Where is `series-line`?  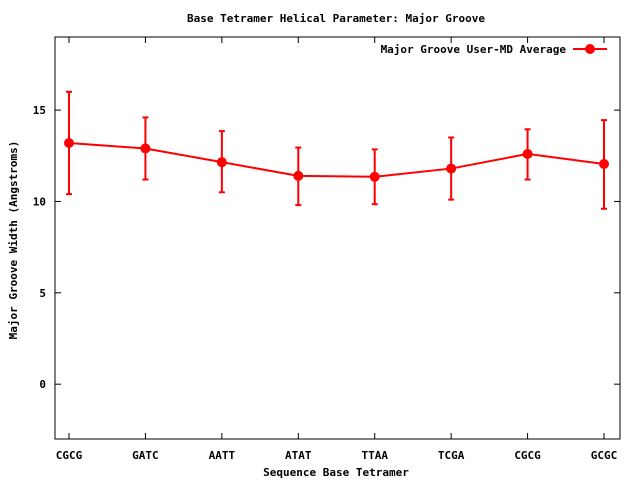 series-line is located at coordinates (336, 159).